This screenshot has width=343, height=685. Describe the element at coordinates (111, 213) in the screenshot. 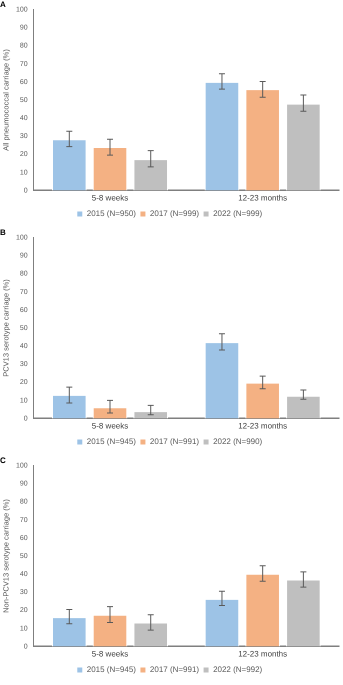

I see `legend-label: 2015 (N=950)` at that location.